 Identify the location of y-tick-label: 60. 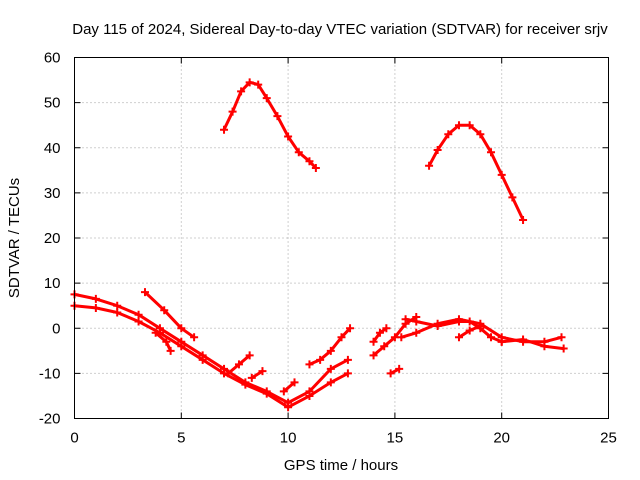
(52, 58).